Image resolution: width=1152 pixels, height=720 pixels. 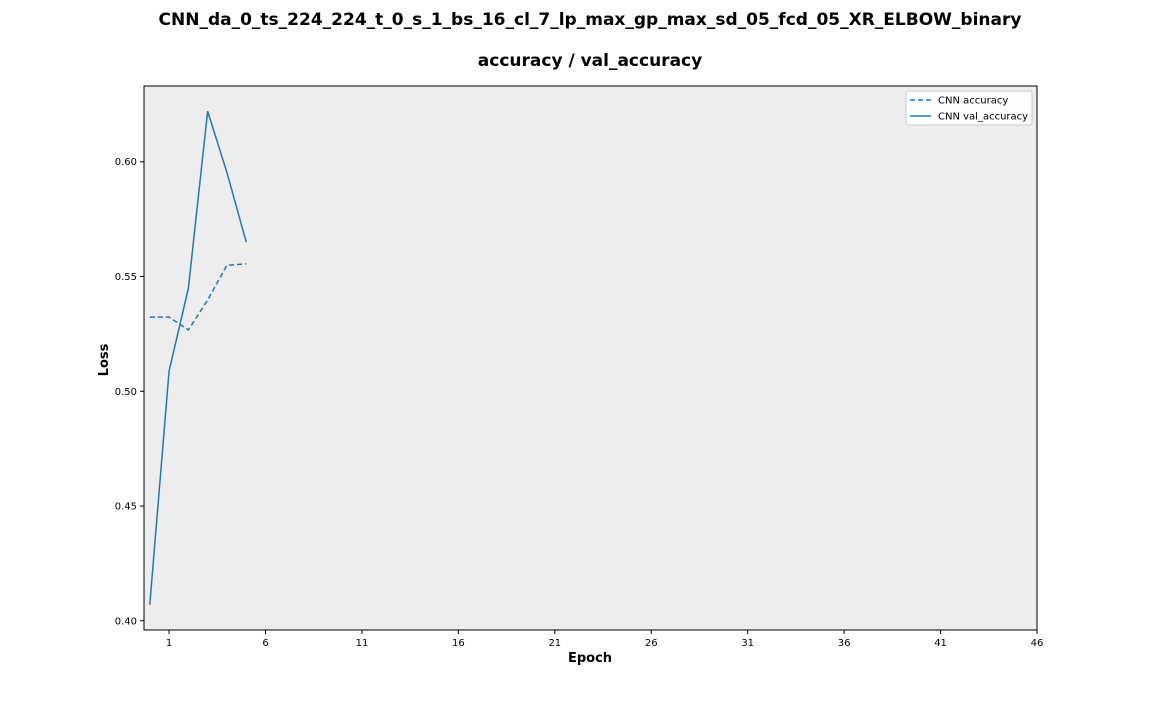 What do you see at coordinates (651, 643) in the screenshot?
I see `x-tick-label: 26` at bounding box center [651, 643].